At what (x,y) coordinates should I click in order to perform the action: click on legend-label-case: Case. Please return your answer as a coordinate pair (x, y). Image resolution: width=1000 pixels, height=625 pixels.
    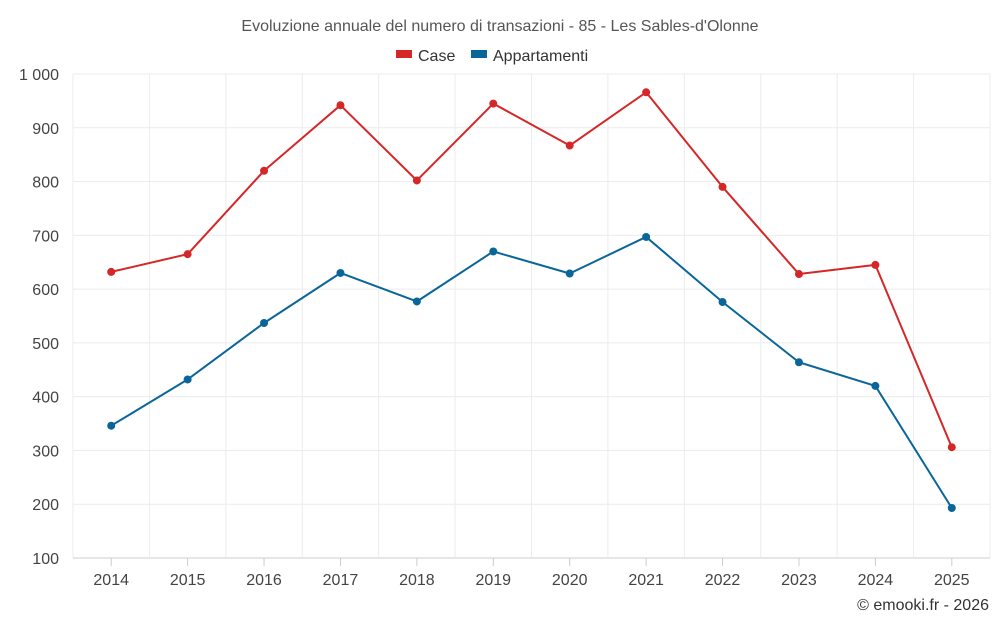
    Looking at the image, I should click on (436, 56).